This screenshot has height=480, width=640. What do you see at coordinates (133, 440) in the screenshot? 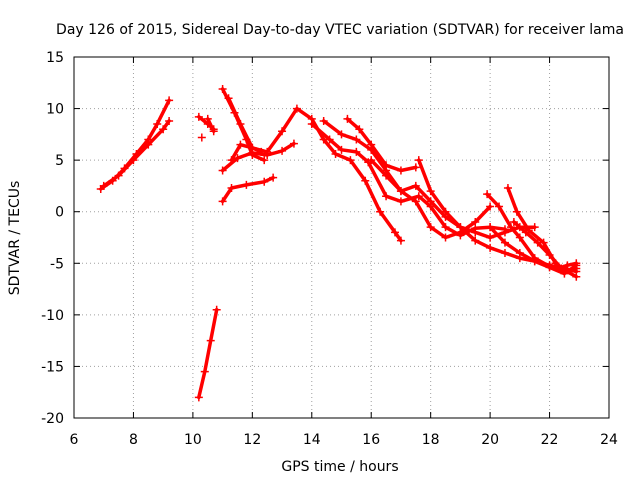
I see `x-tick-label: 8` at bounding box center [133, 440].